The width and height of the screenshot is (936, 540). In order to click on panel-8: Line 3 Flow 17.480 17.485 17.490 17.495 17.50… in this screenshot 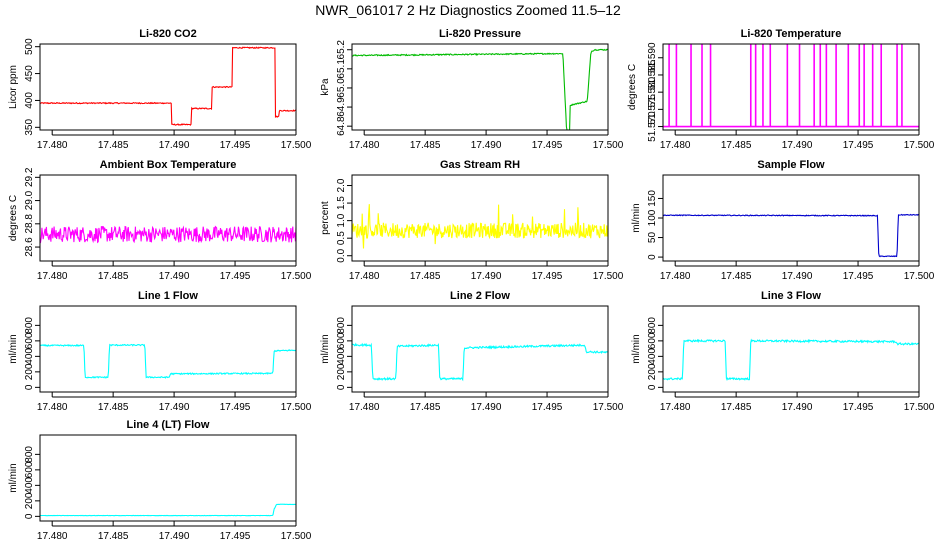, I will do `click(783, 351)`.